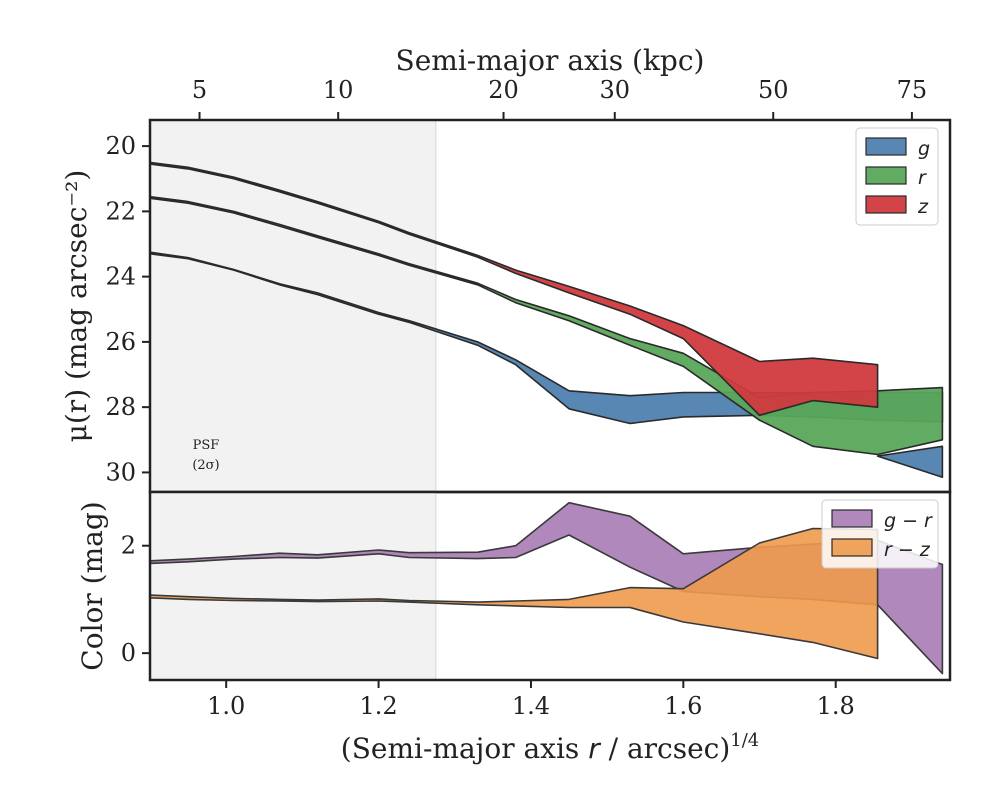  I want to click on bottom-x-tick-label: 1.6, so click(683, 706).